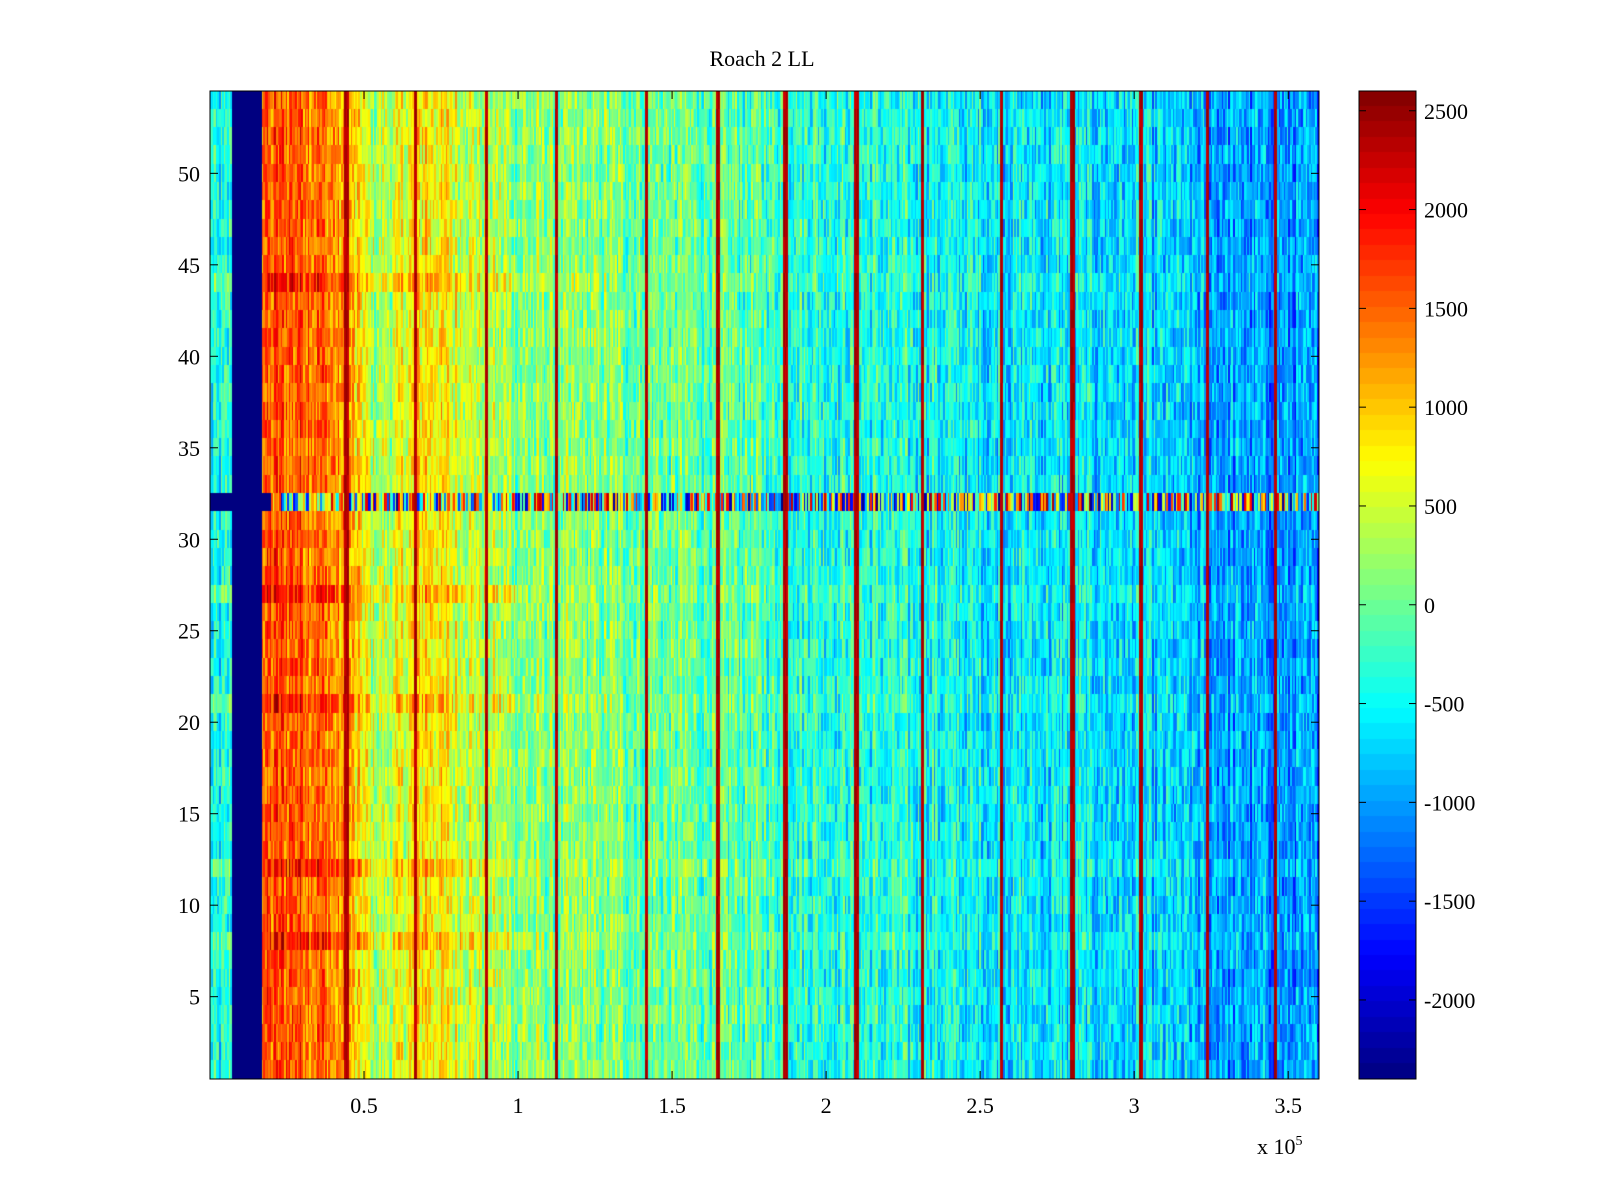  Describe the element at coordinates (189, 631) in the screenshot. I see `y-tick-label: 25` at that location.